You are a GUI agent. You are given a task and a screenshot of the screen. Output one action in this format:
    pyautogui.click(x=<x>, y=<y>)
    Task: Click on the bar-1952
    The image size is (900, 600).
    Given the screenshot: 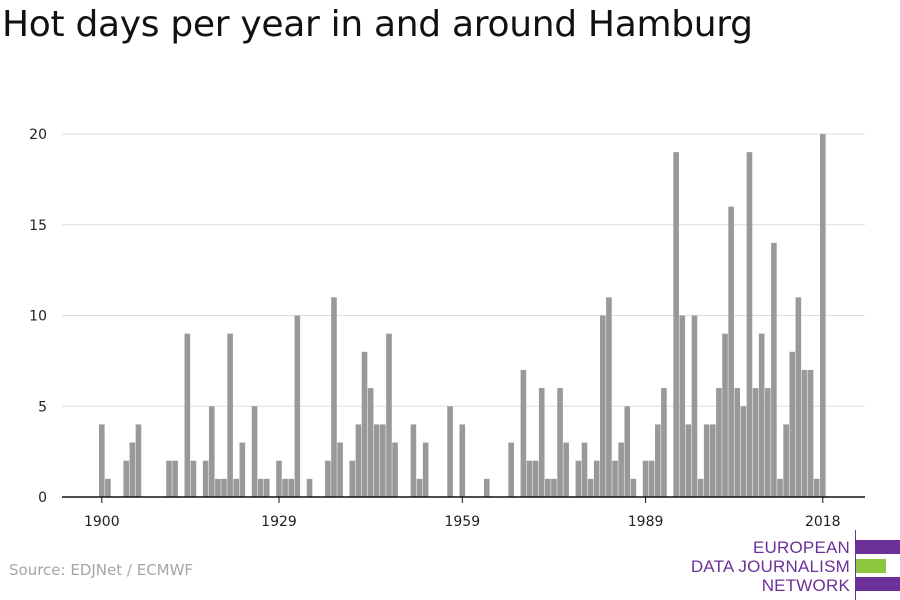 What is the action you would take?
    pyautogui.click(x=419, y=487)
    